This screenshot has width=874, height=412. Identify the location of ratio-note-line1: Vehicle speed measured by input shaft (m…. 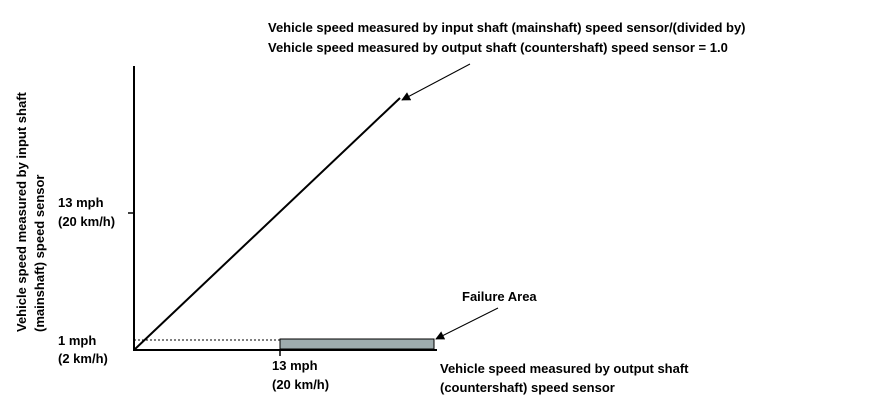
(507, 27).